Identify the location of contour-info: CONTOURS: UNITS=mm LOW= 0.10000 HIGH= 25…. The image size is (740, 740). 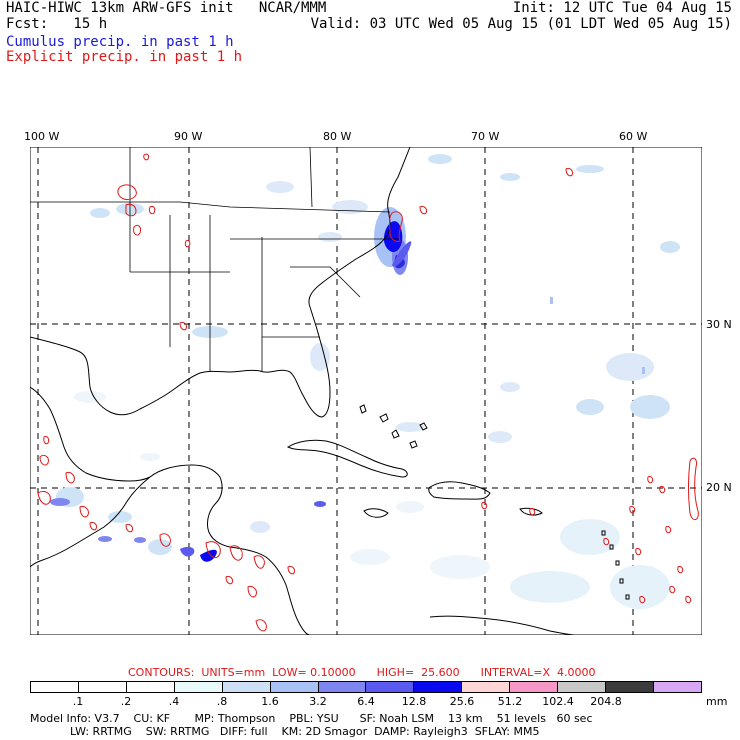
(362, 672).